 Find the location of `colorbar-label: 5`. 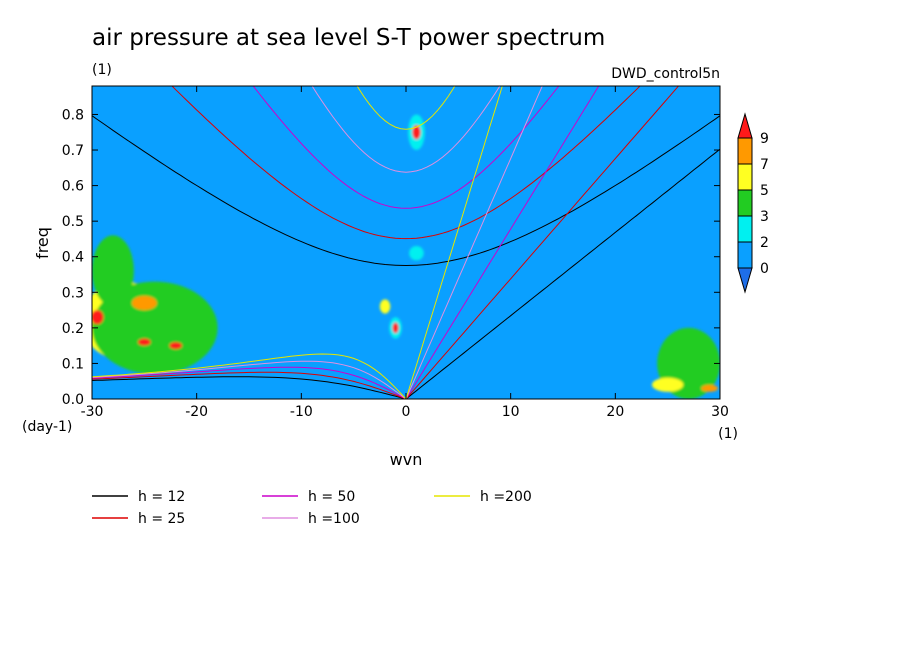

colorbar-label: 5 is located at coordinates (764, 191).